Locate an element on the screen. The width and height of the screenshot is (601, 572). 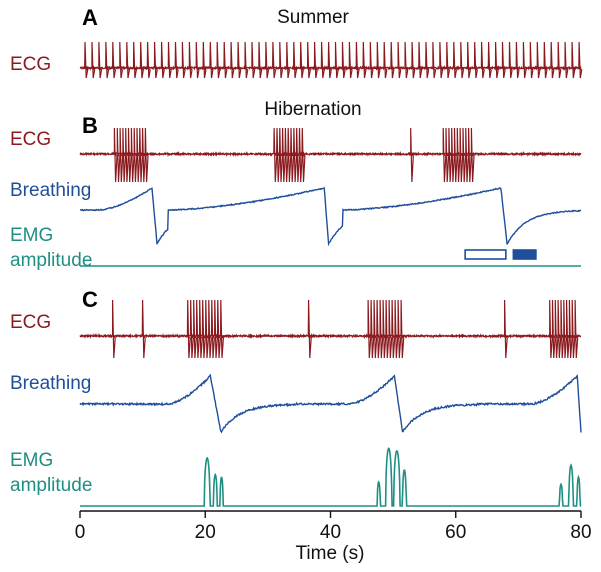
x-tick-label: 80 is located at coordinates (580, 532).